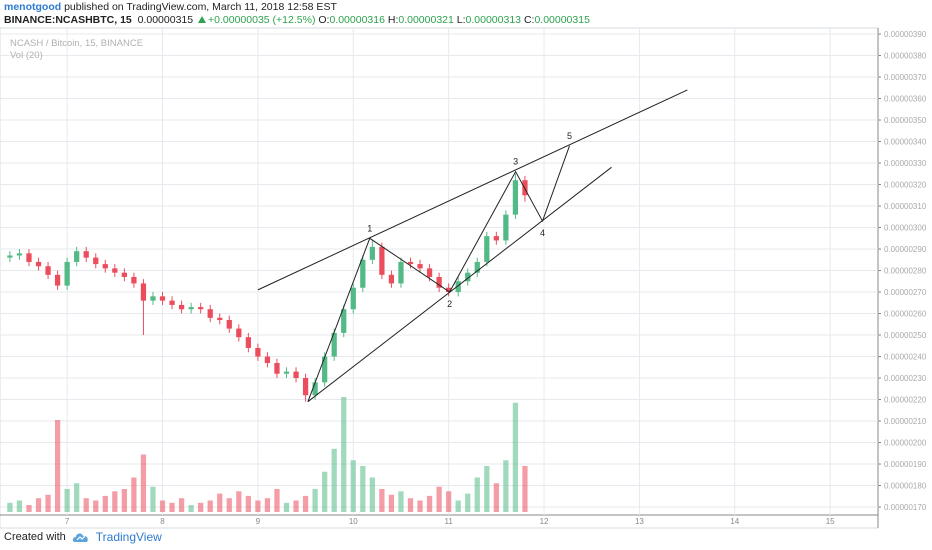 The width and height of the screenshot is (932, 550). Describe the element at coordinates (639, 521) in the screenshot. I see `x-tick-label: 13` at that location.